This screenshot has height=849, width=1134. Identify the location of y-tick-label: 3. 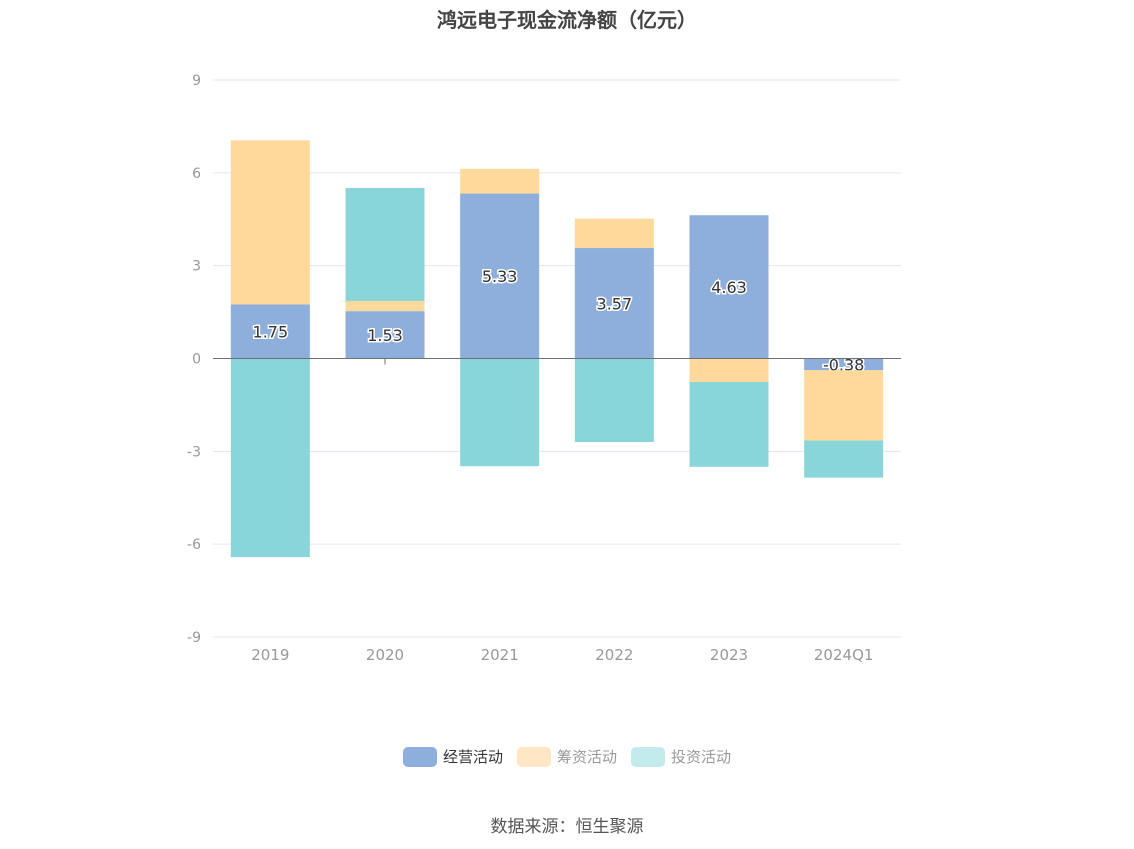
(196, 267).